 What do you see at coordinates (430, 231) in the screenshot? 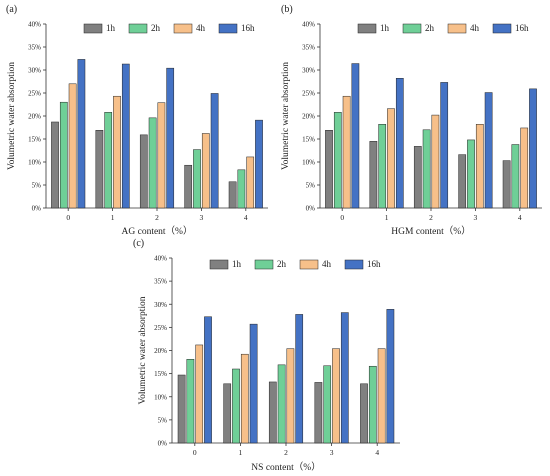
I see `x-axis-label: HGM content（%）` at bounding box center [430, 231].